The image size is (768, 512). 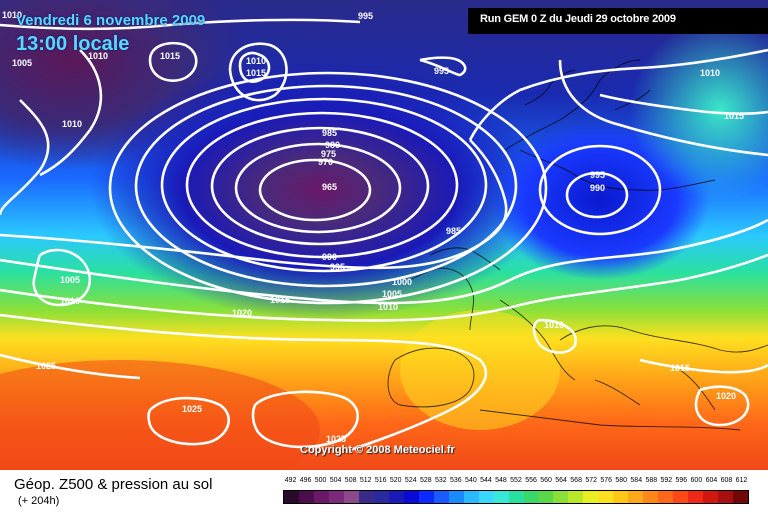 What do you see at coordinates (329, 133) in the screenshot?
I see `pressure-label: 985` at bounding box center [329, 133].